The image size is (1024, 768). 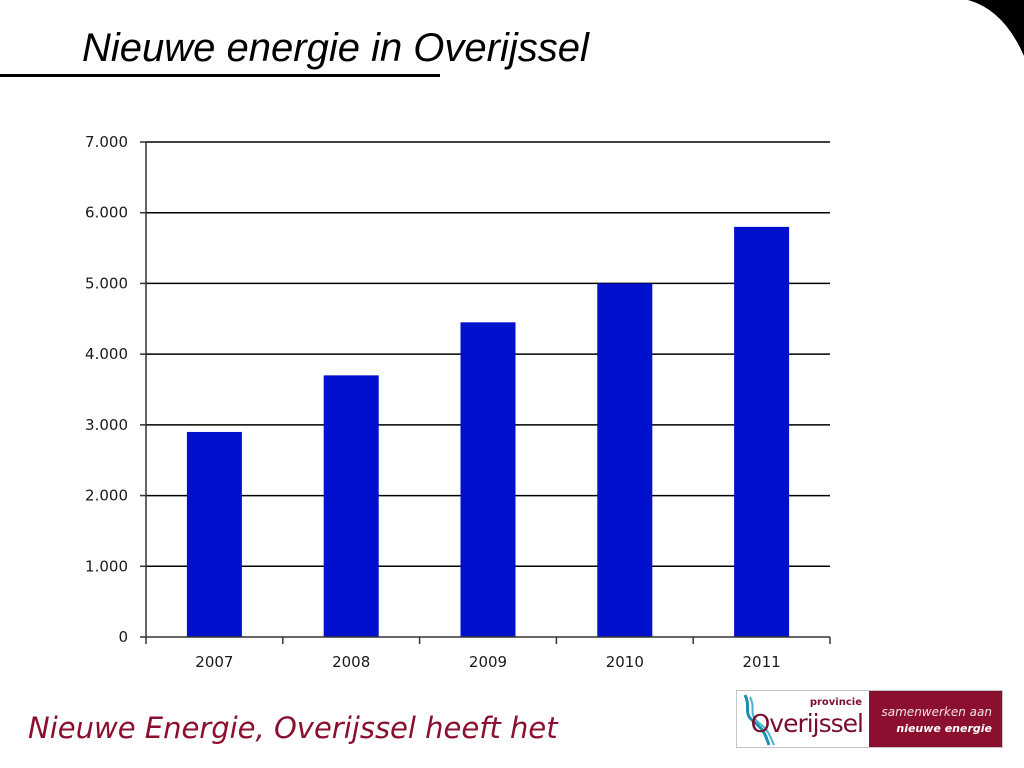 What do you see at coordinates (944, 728) in the screenshot?
I see `logo-tagline-line-2: nieuwe energie` at bounding box center [944, 728].